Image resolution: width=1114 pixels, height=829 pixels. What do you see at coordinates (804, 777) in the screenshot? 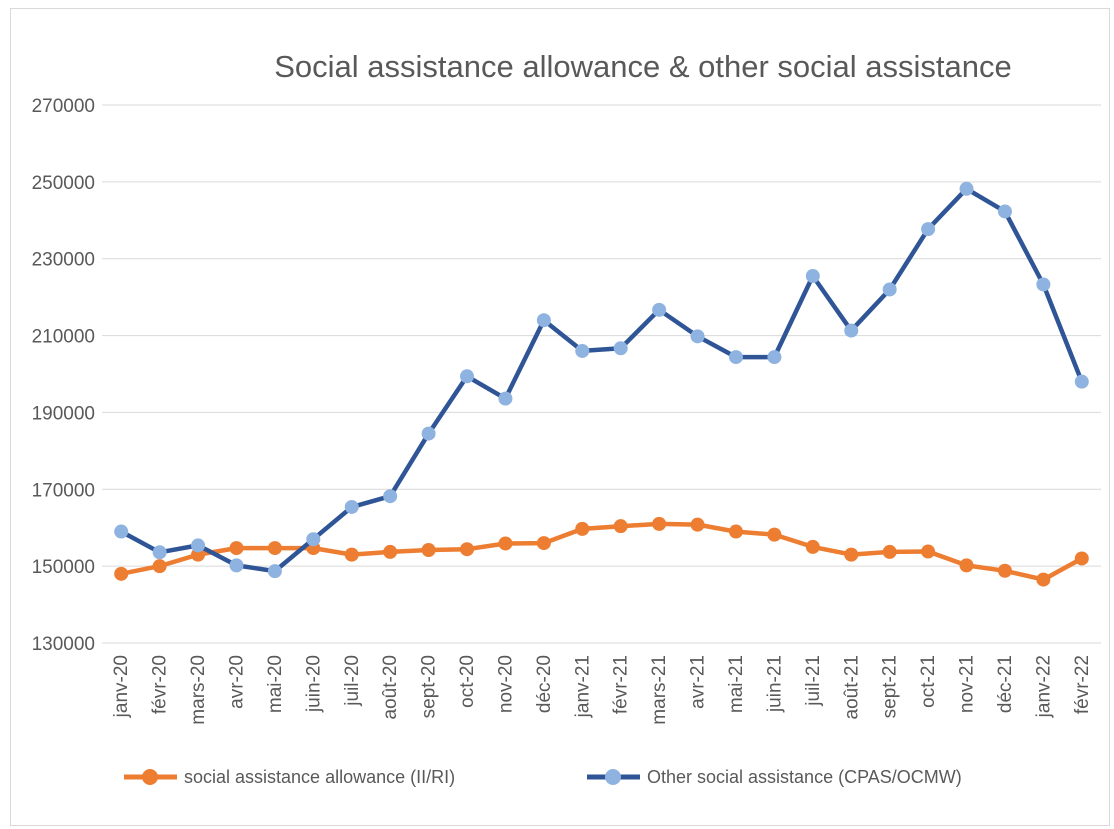
I see `legend-label-other: Other social assistance (CPAS/OCMW)` at bounding box center [804, 777].